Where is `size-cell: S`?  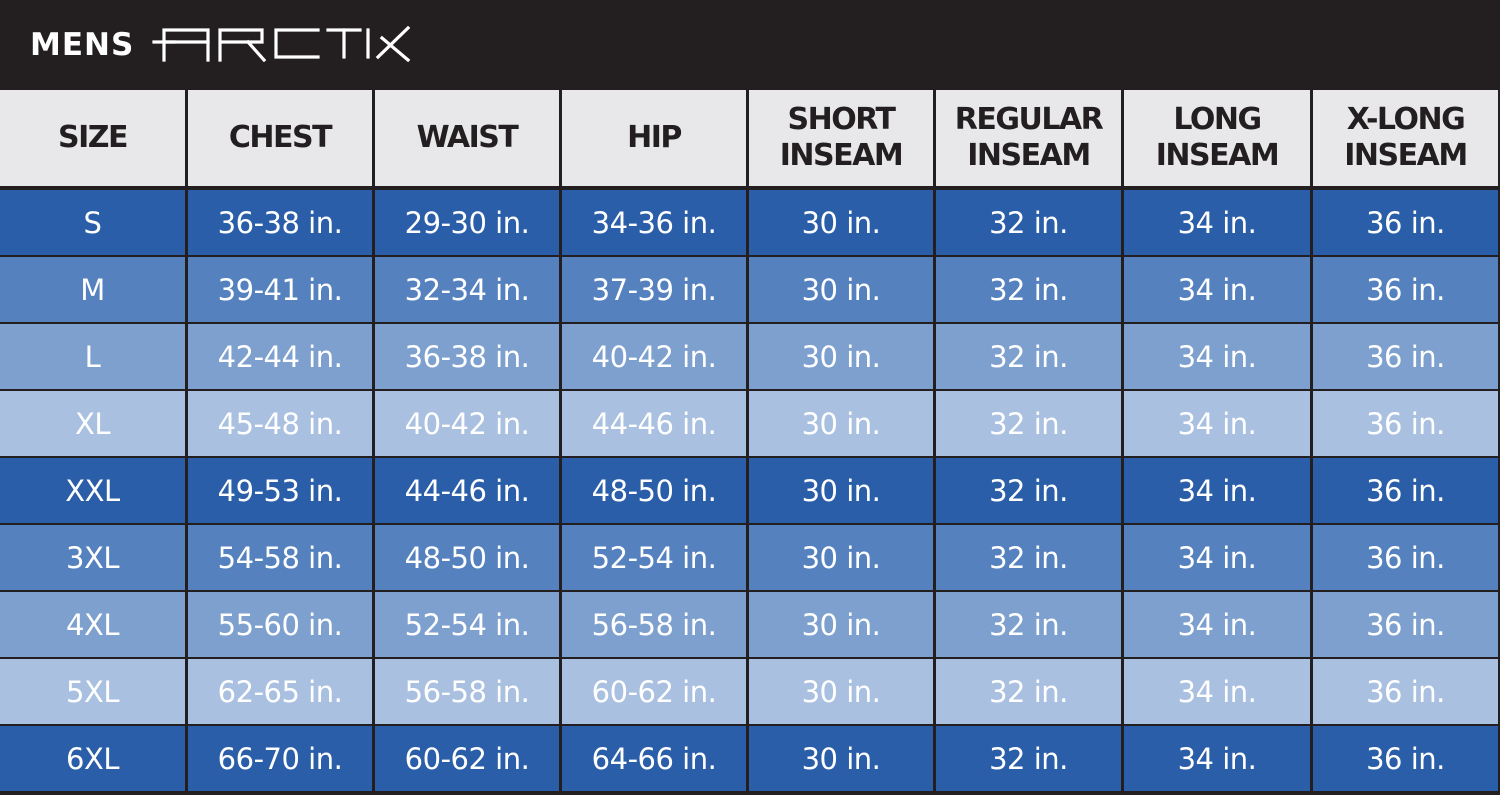 size-cell: S is located at coordinates (94, 223).